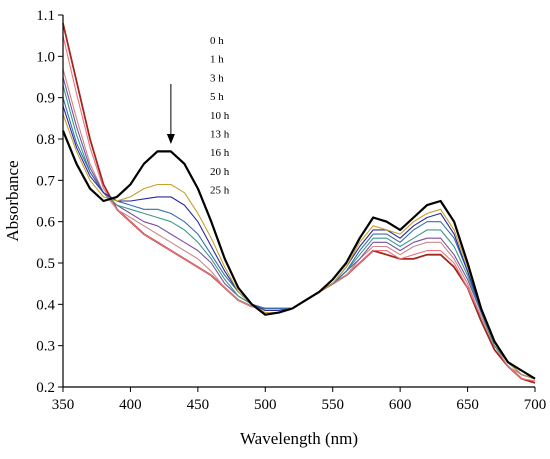  What do you see at coordinates (170, 139) in the screenshot?
I see `annotation-arrow-head` at bounding box center [170, 139].